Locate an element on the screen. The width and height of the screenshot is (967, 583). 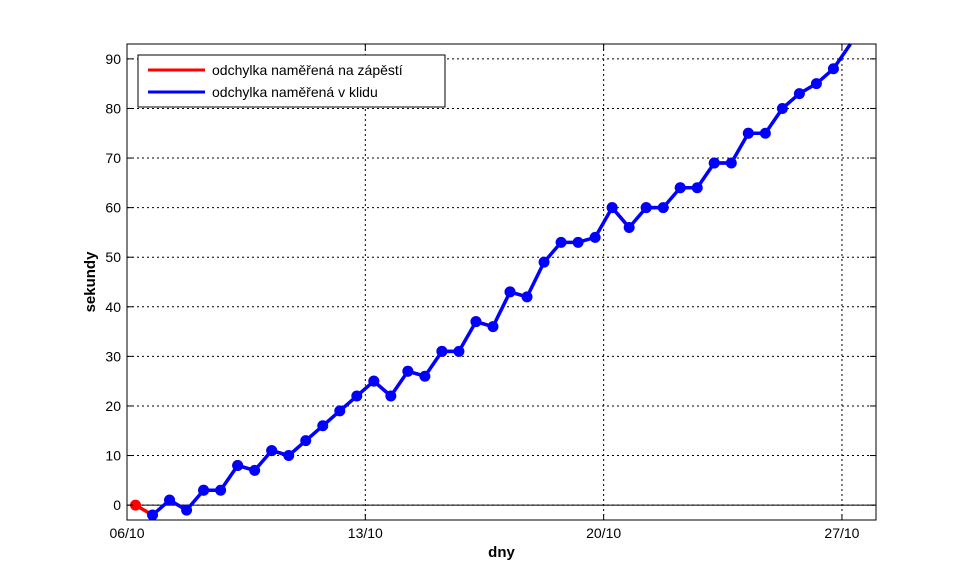
y-tick-label: 90 is located at coordinates (113, 59).